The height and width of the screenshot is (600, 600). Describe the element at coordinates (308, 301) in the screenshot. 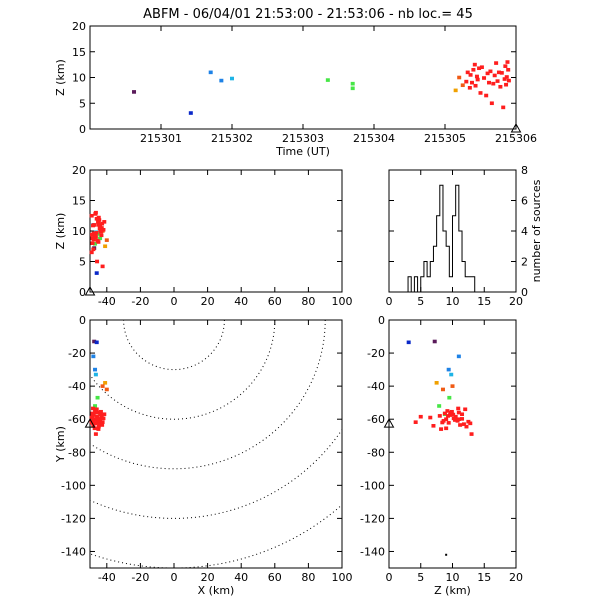

I see `x-tick-label: 80` at that location.